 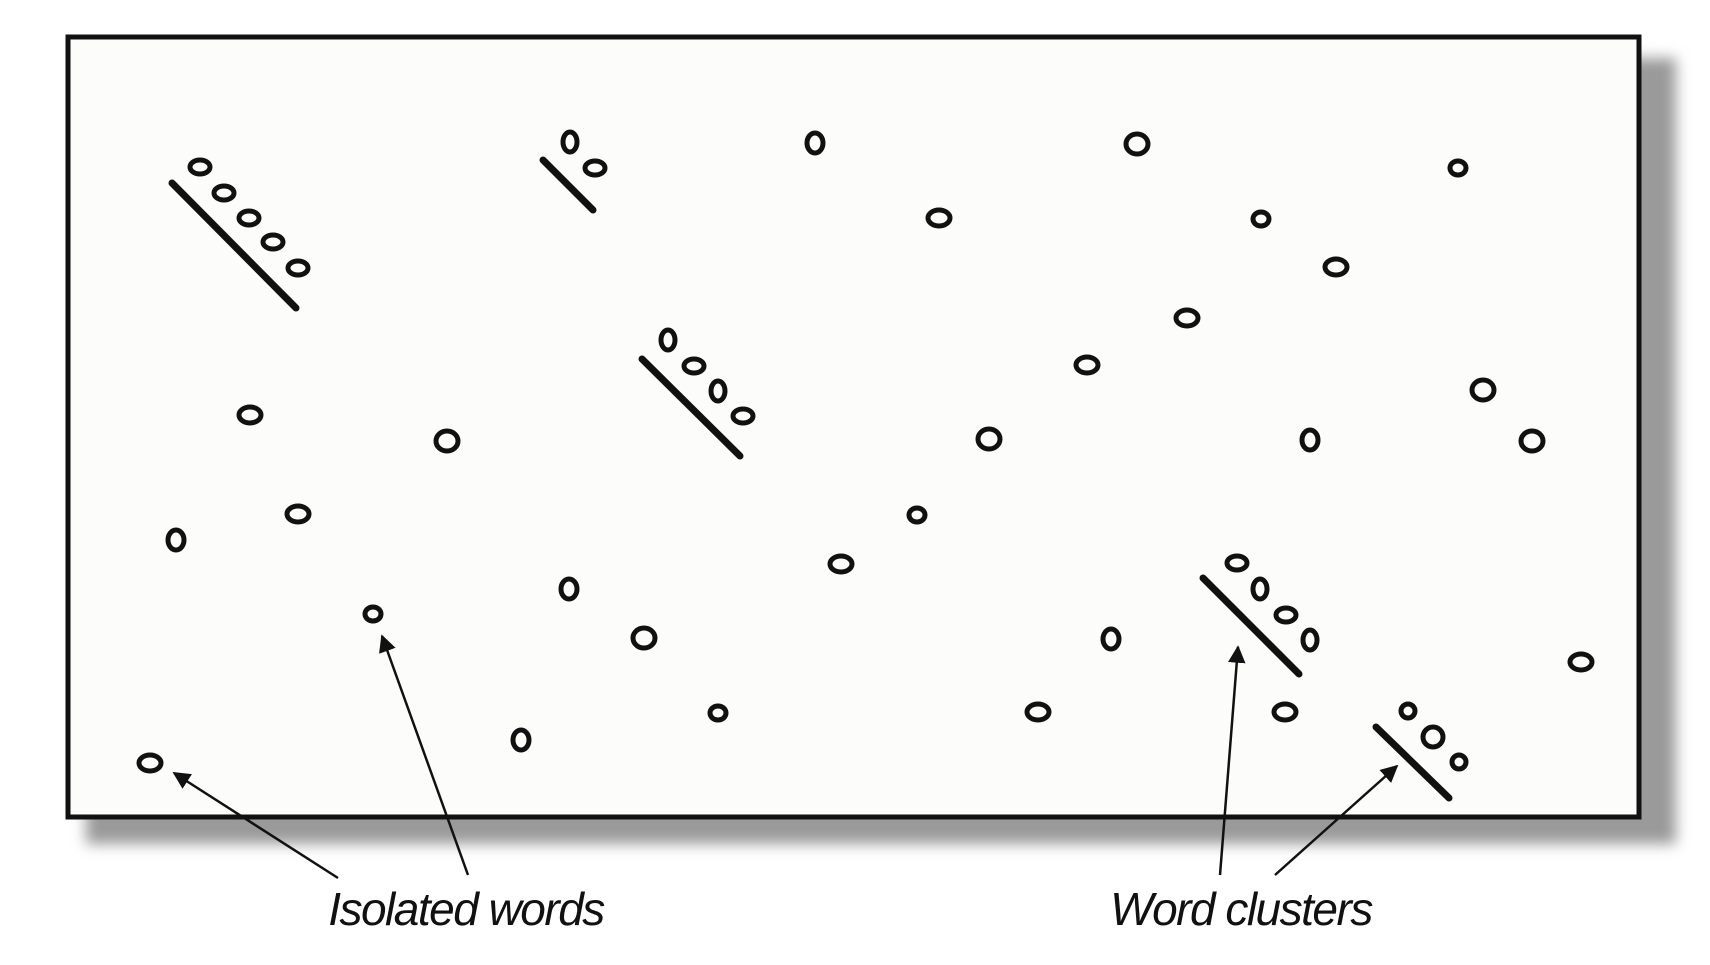 What do you see at coordinates (466, 909) in the screenshot?
I see `isolated-words-label: Isolated words` at bounding box center [466, 909].